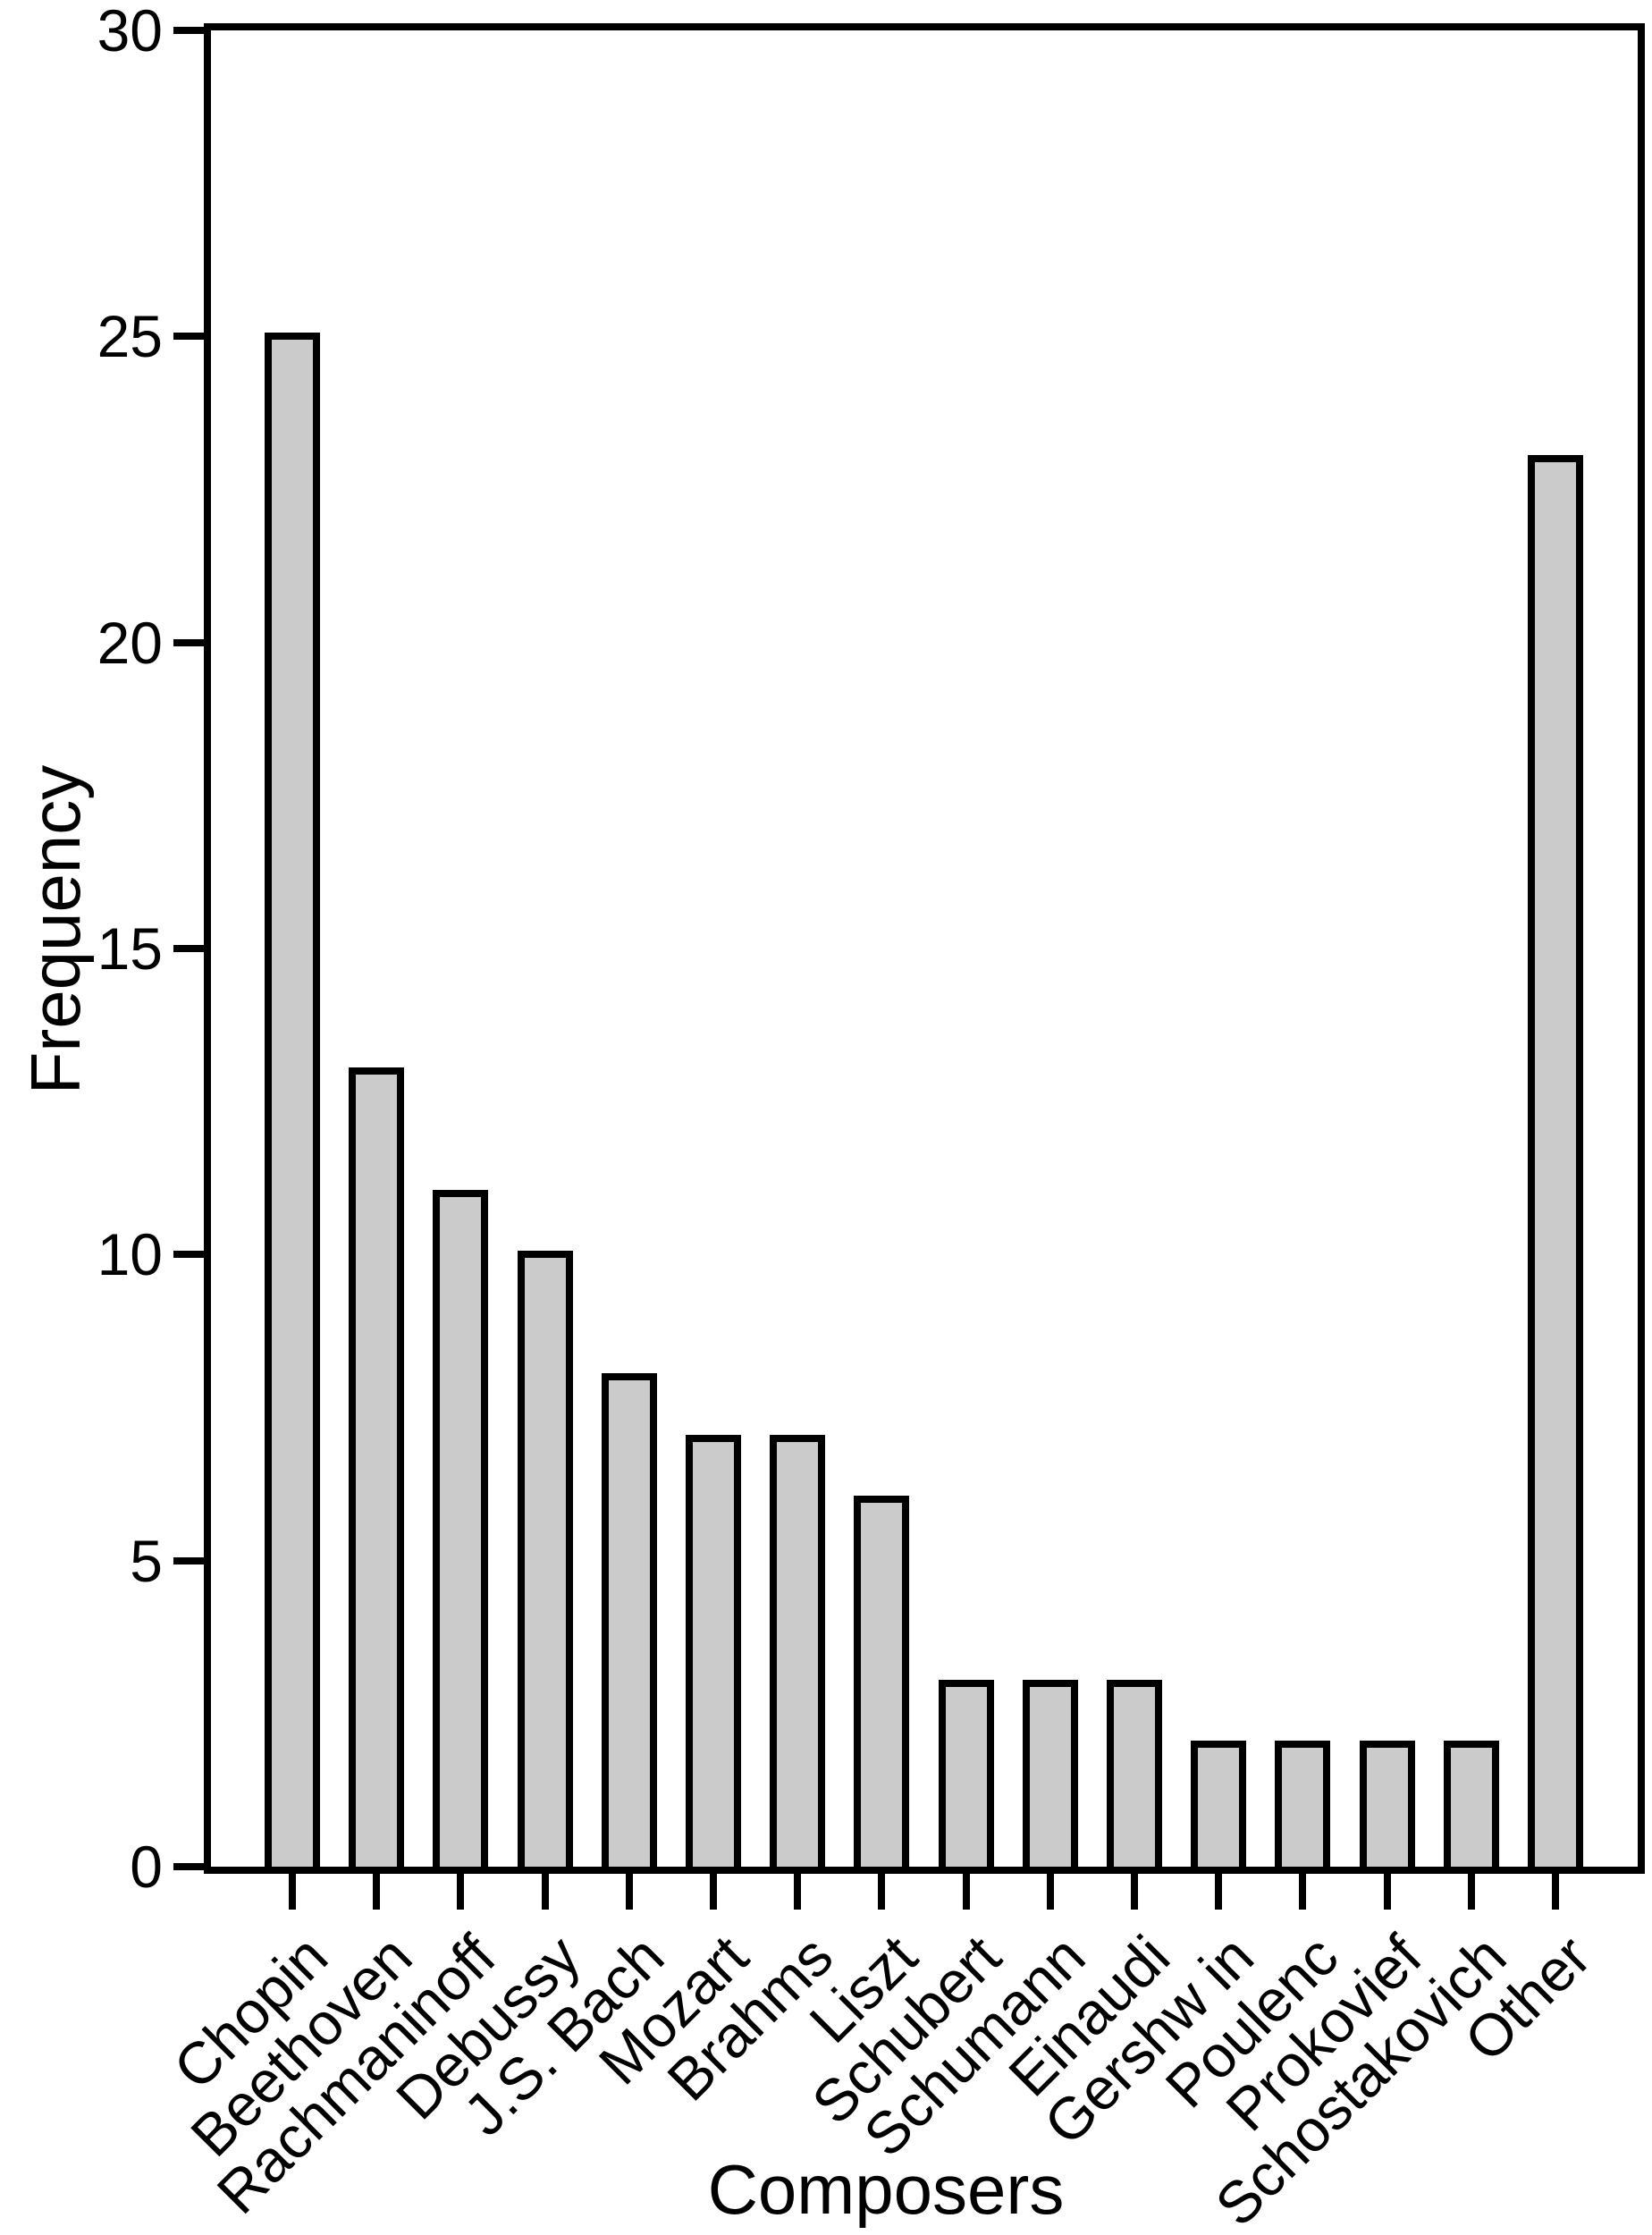 This screenshot has height=2235, width=1652. Describe the element at coordinates (130, 1254) in the screenshot. I see `y-tick-label: 10` at that location.